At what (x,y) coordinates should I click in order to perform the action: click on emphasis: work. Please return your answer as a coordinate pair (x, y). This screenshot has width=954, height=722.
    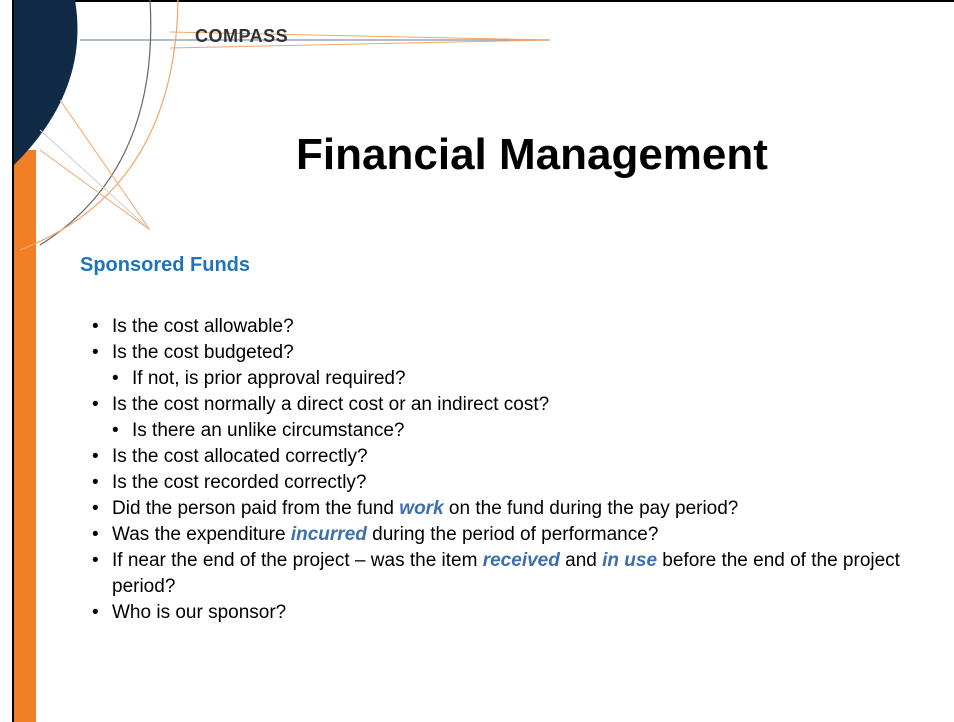
    Looking at the image, I should click on (421, 508).